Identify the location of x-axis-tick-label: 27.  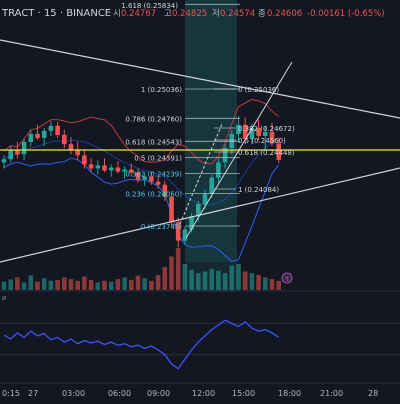
(33, 393).